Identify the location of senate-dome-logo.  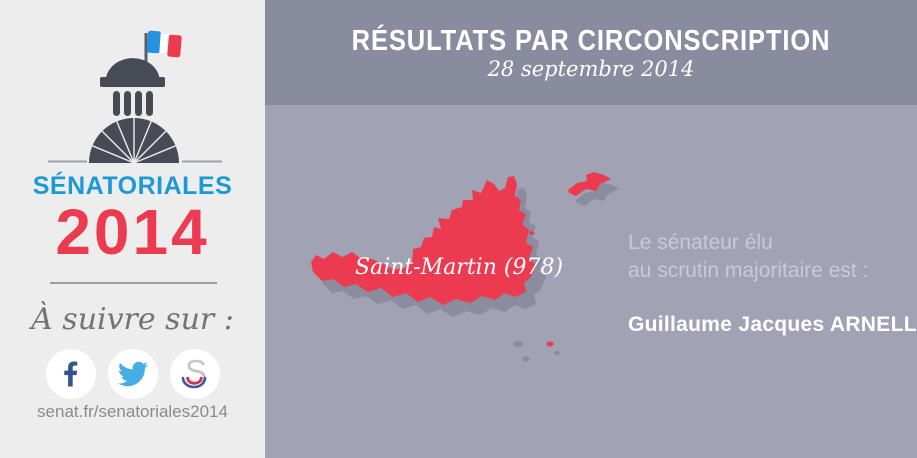
(135, 97).